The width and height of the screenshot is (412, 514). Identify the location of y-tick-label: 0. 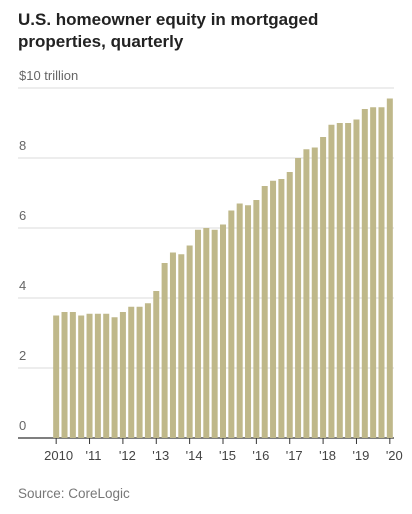
(22, 425).